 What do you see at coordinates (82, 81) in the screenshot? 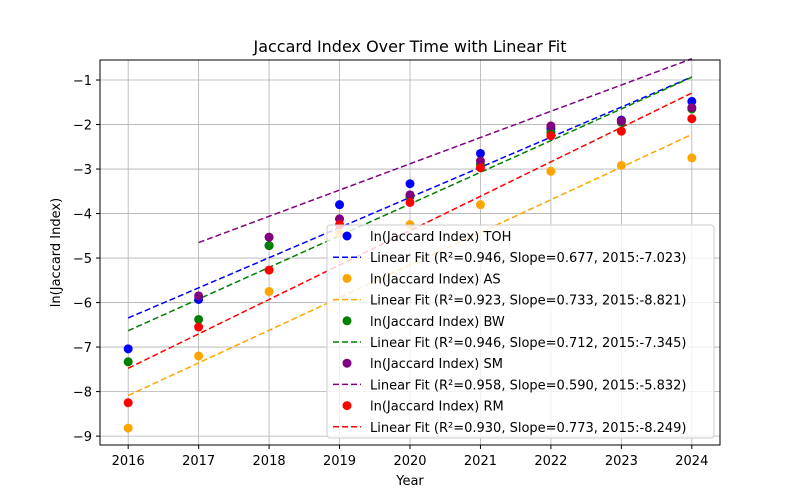
I see `y-tick-label: −1` at bounding box center [82, 81].